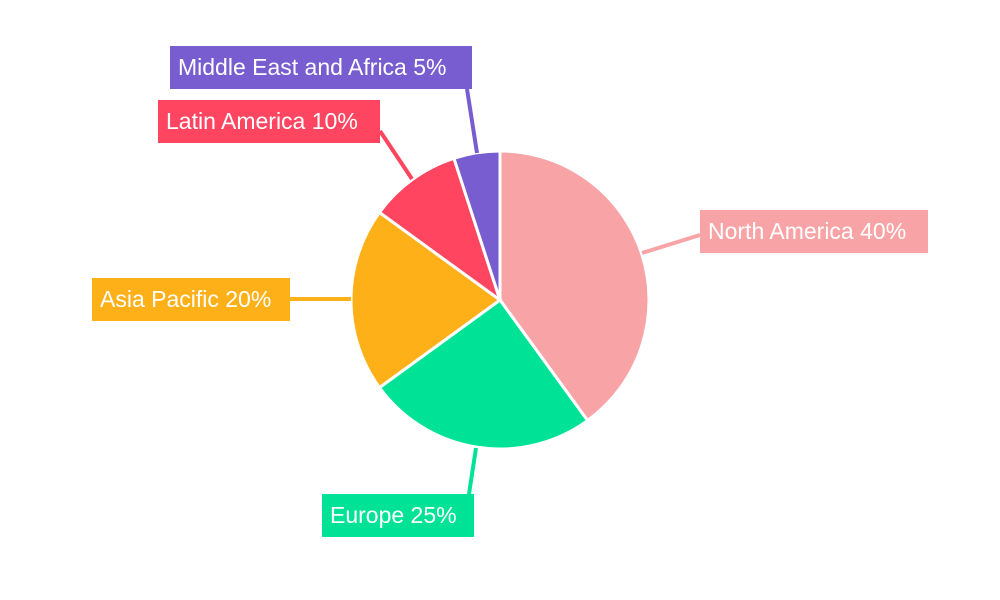  I want to click on leader-line-europe, so click(472, 471).